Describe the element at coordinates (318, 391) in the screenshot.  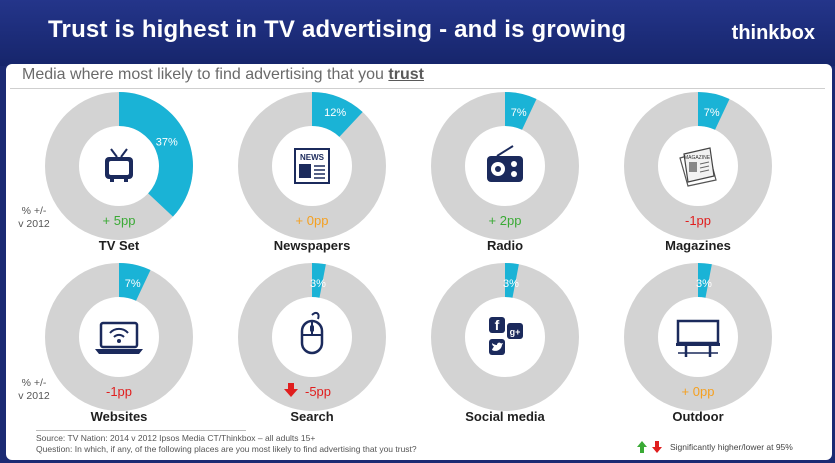
I see `change-label: -5pp` at that location.